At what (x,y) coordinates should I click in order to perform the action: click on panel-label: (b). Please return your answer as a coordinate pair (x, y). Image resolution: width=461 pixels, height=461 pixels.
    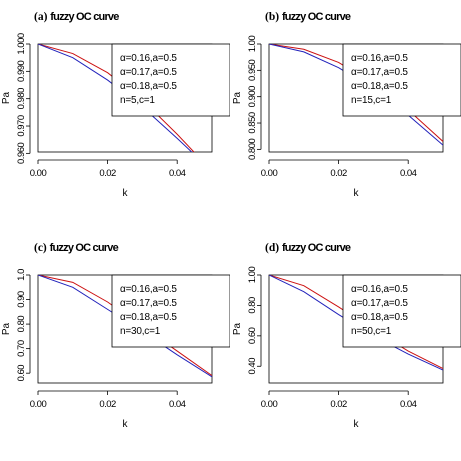
    Looking at the image, I should click on (273, 17).